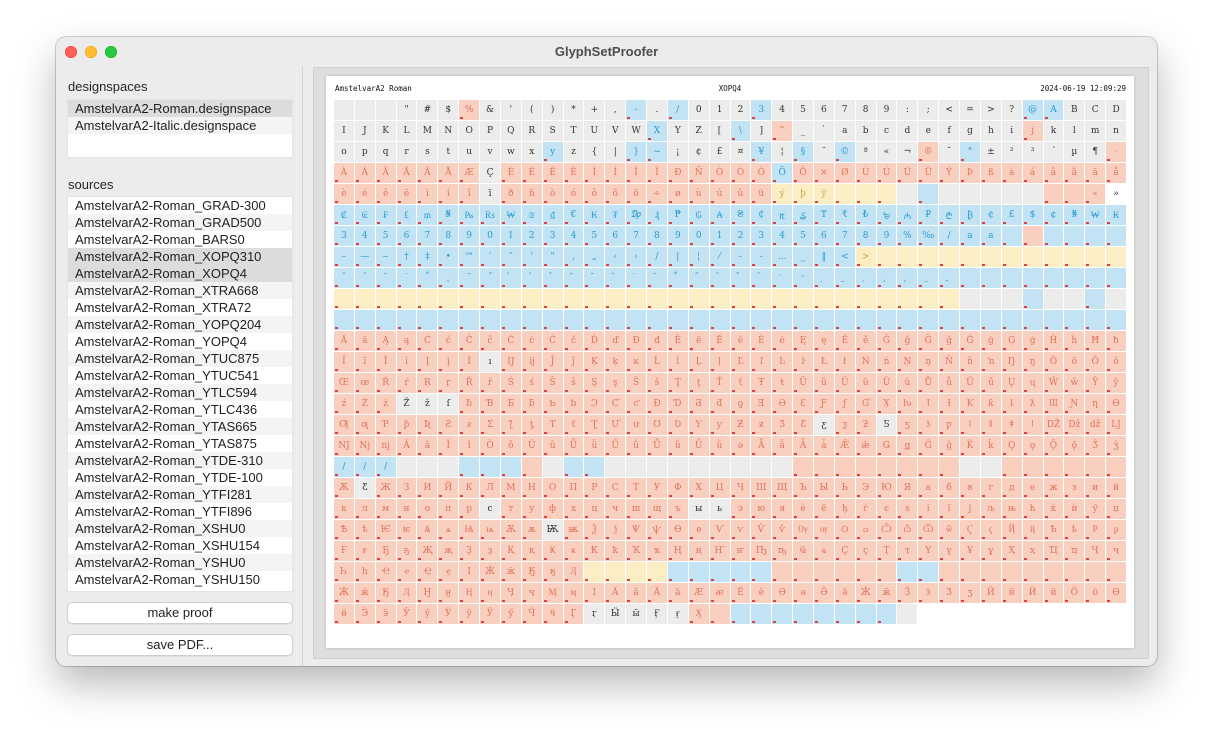 The width and height of the screenshot is (1213, 740). What do you see at coordinates (469, 508) in the screenshot?
I see `glyph-cell: р` at bounding box center [469, 508].